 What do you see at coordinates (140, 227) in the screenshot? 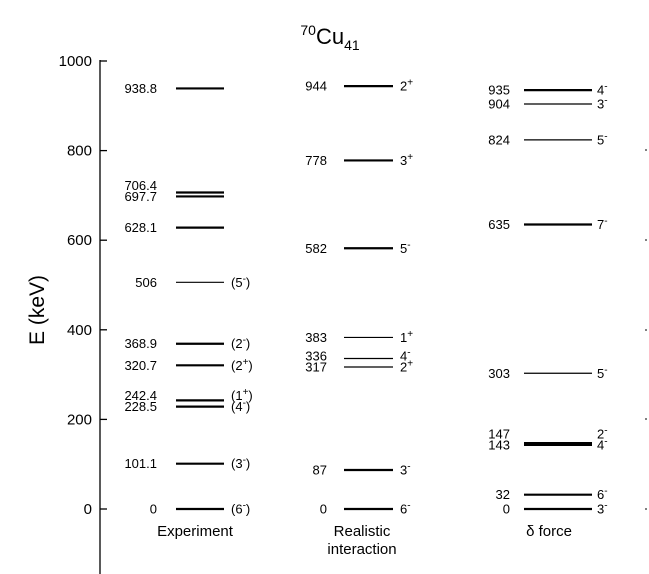
I see `energy-value-label: 628.1` at bounding box center [140, 227].